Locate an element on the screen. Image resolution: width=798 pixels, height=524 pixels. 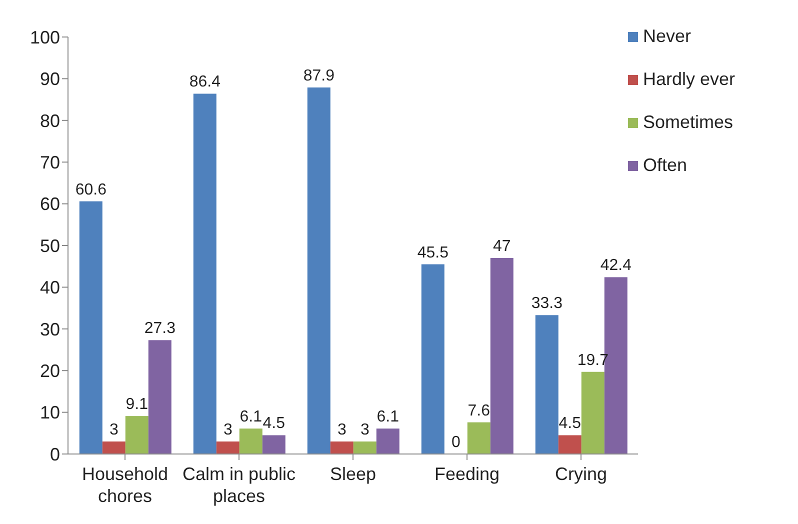
y-tick-label: 80 is located at coordinates (50, 120).